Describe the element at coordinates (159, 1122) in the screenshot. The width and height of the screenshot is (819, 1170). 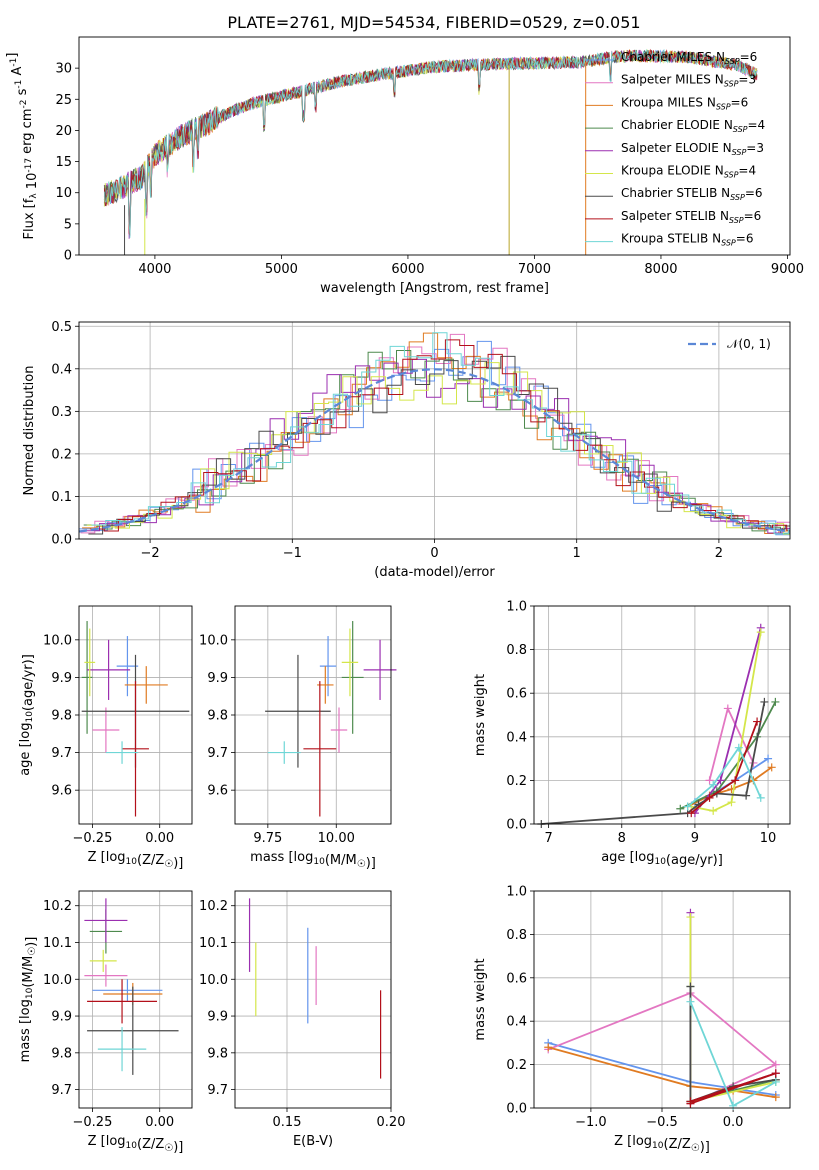
I see `x-tick-label: 0.00` at that location.